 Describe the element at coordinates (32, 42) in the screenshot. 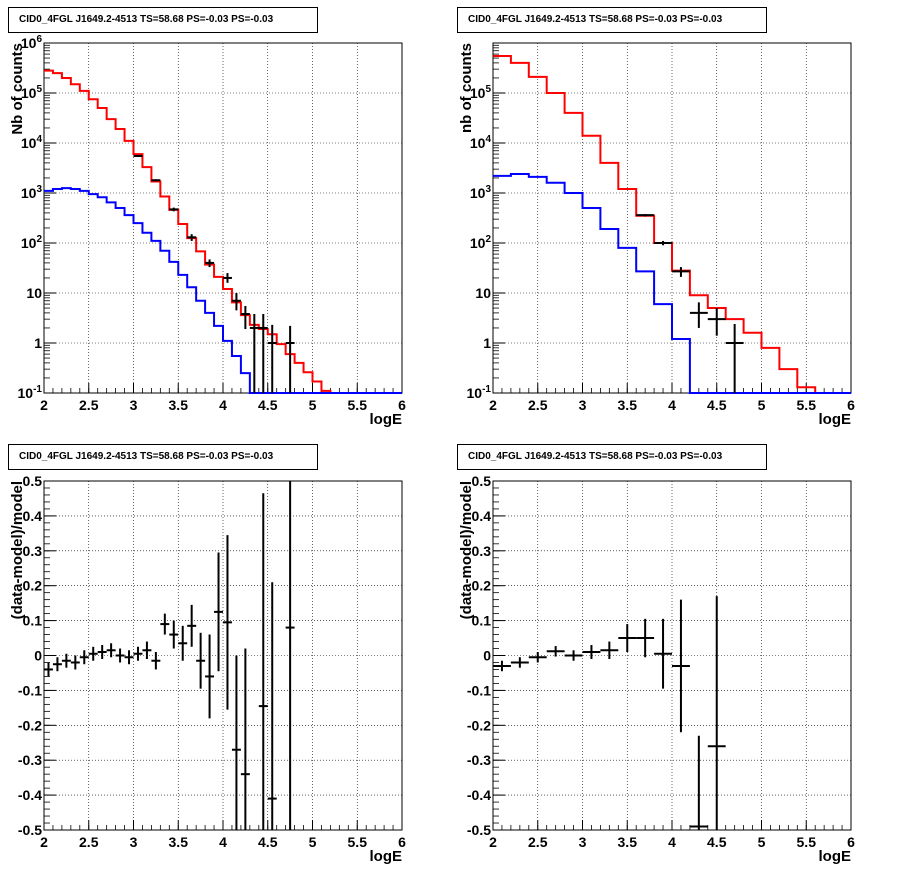

I see `y-tick-label: 10⁶` at that location.